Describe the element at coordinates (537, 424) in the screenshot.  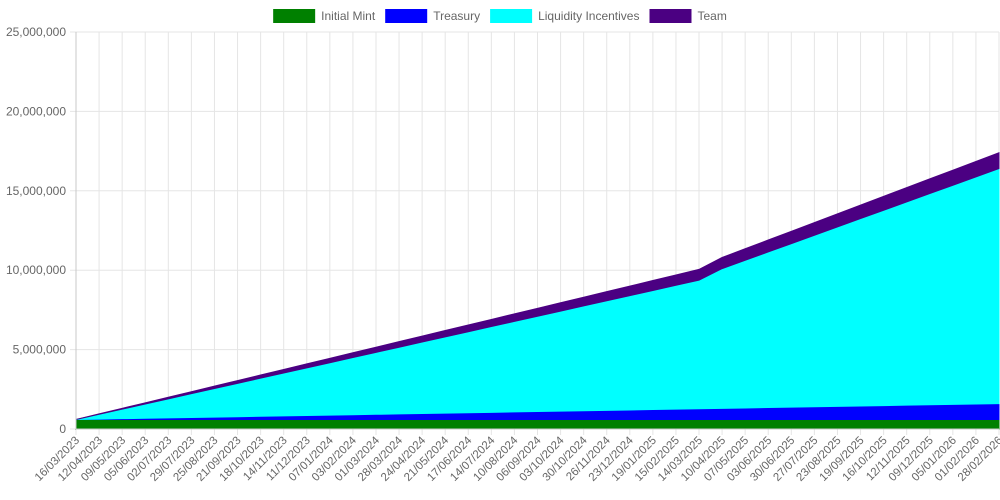
I see `area-initial-mint` at that location.